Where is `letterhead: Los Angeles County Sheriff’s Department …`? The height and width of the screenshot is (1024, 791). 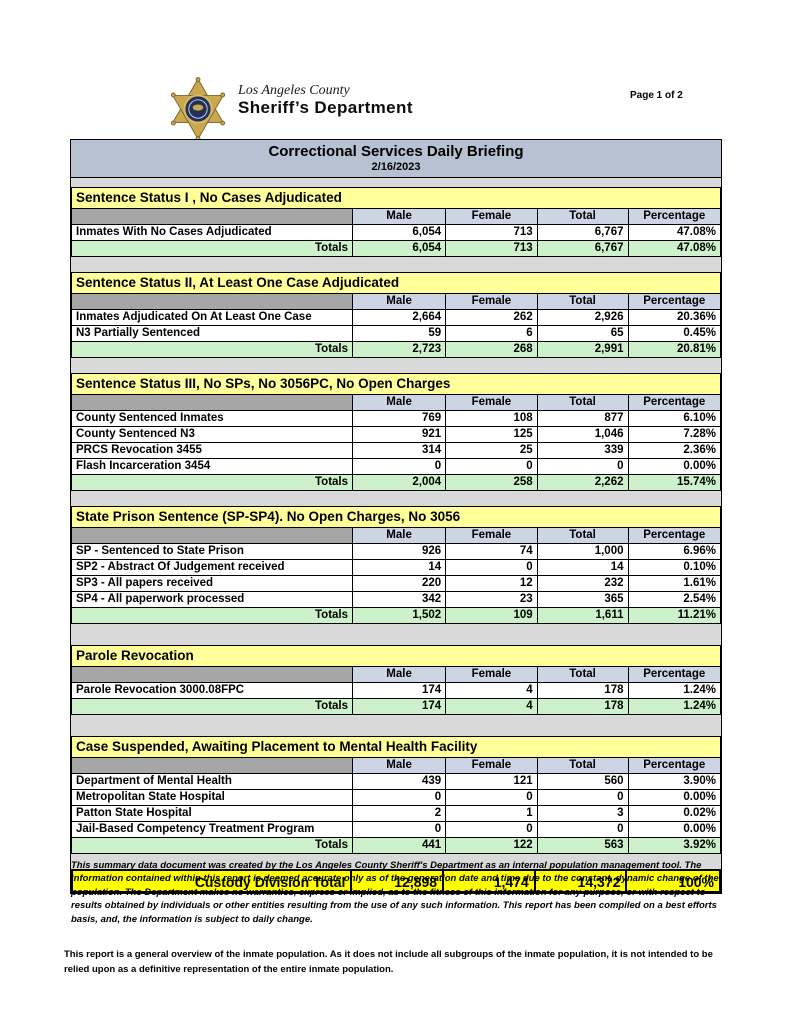 letterhead: Los Angeles County Sheriff’s Department … is located at coordinates (395, 108).